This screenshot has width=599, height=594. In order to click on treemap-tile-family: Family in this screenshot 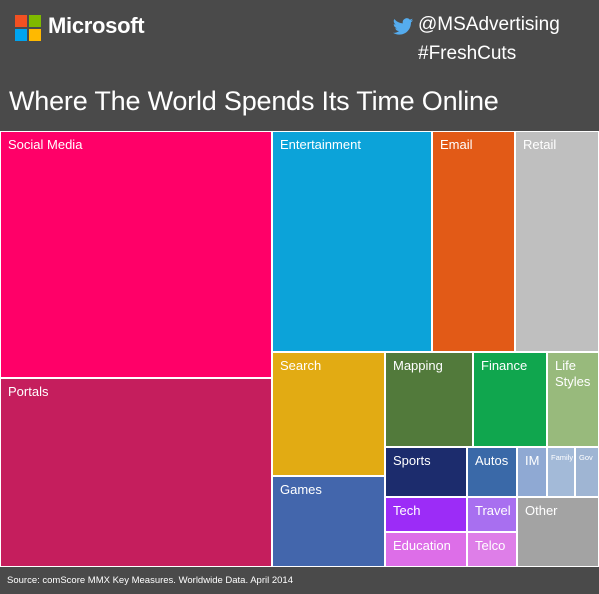, I will do `click(561, 472)`.